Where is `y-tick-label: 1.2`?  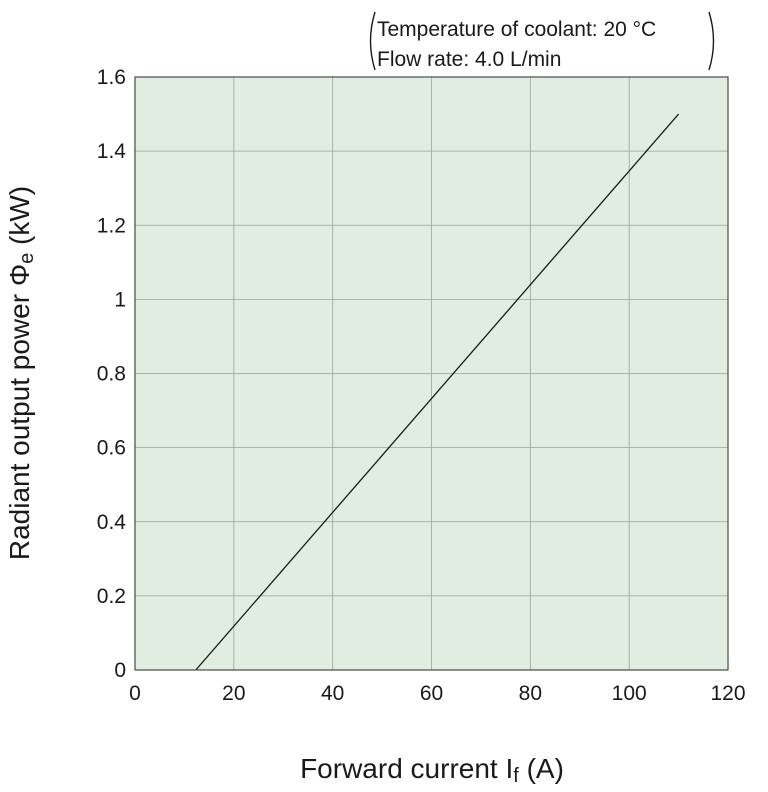
y-tick-label: 1.2 is located at coordinates (111, 225).